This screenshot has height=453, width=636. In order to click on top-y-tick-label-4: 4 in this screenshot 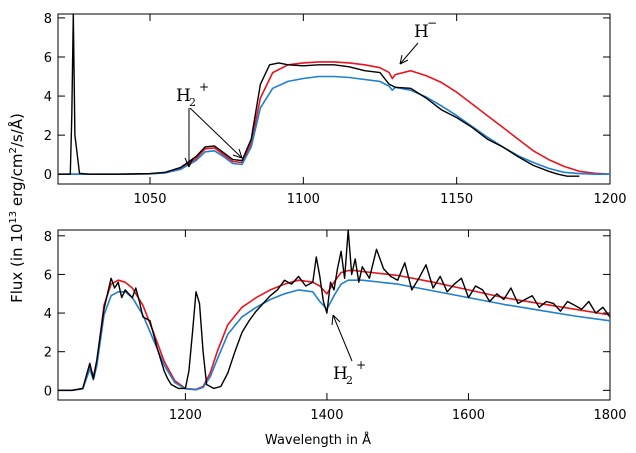, I will do `click(48, 97)`.